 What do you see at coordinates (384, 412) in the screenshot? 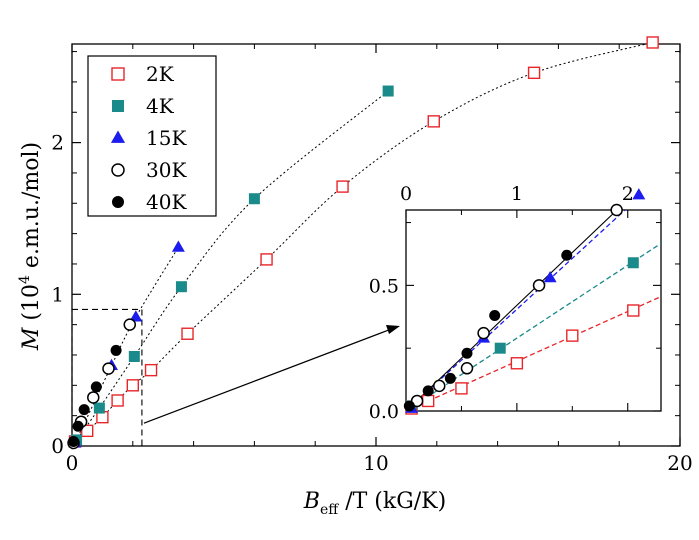
I see `inset-y-tick-label: 0.0` at bounding box center [384, 412].